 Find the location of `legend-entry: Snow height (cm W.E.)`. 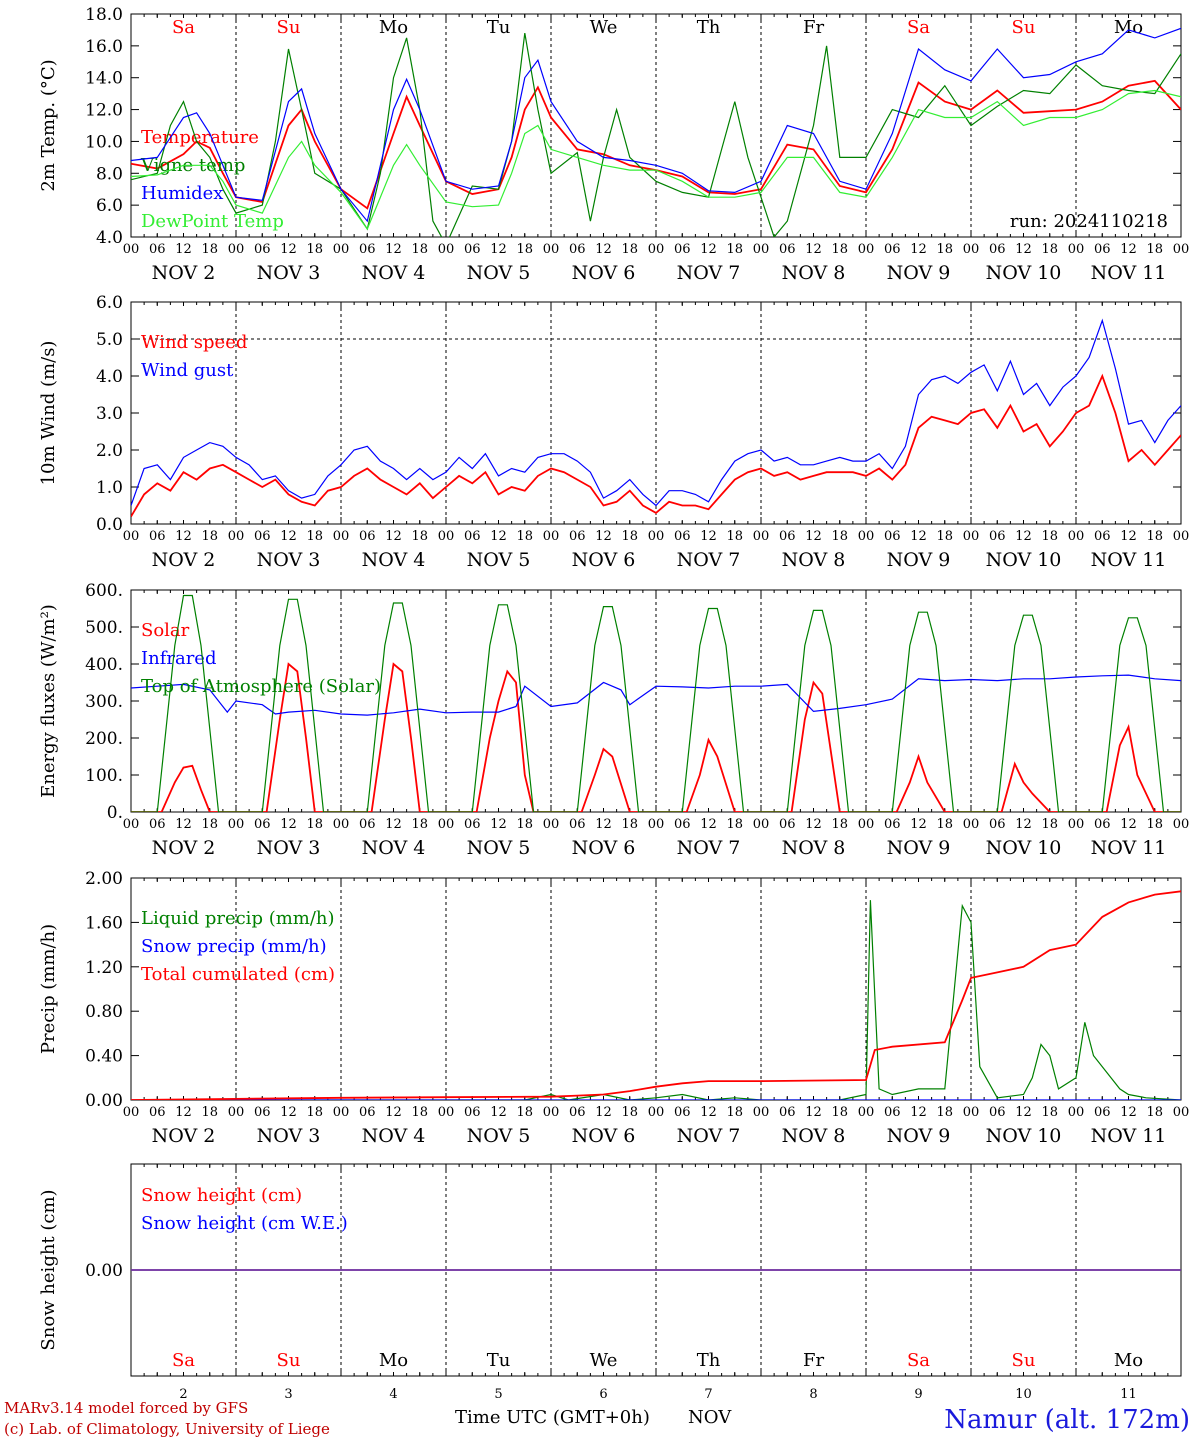

legend-entry: Snow height (cm W.E.) is located at coordinates (244, 1223).